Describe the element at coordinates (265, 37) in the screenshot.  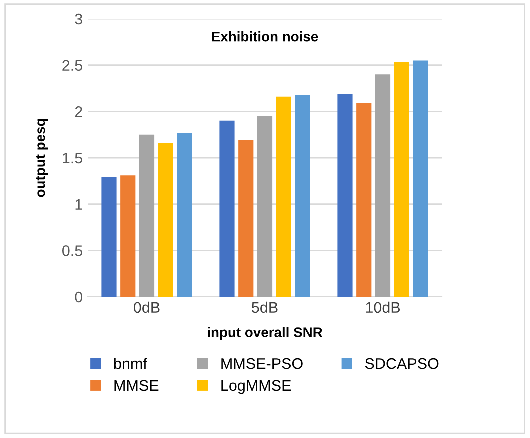
I see `text: Exhibition noise` at that location.